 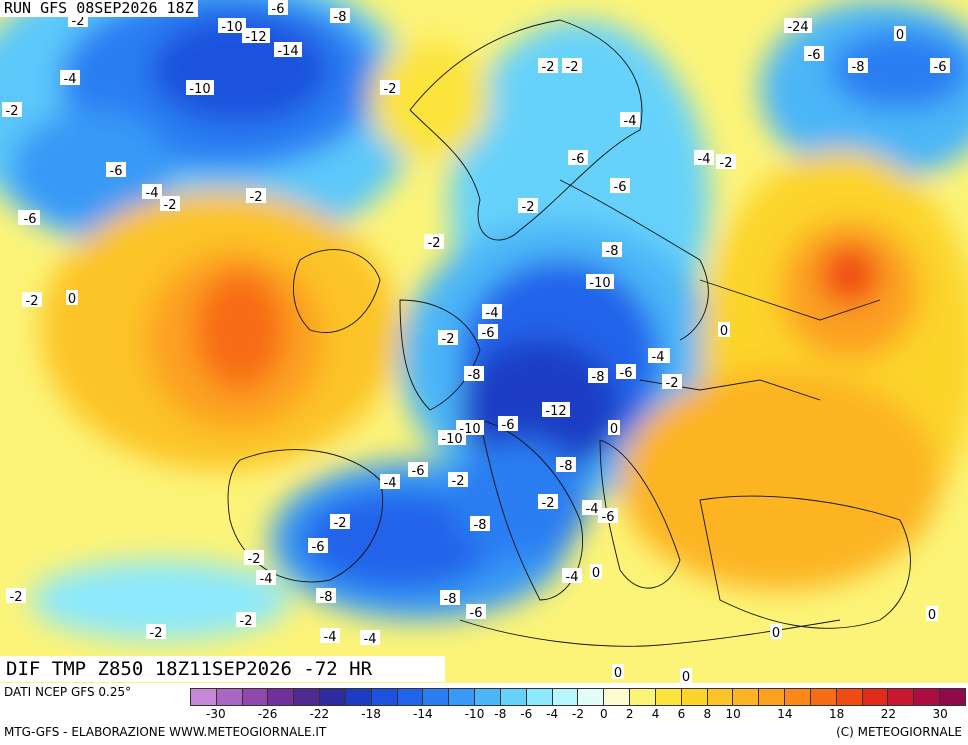 I want to click on contour-label: -12, so click(x=255, y=37).